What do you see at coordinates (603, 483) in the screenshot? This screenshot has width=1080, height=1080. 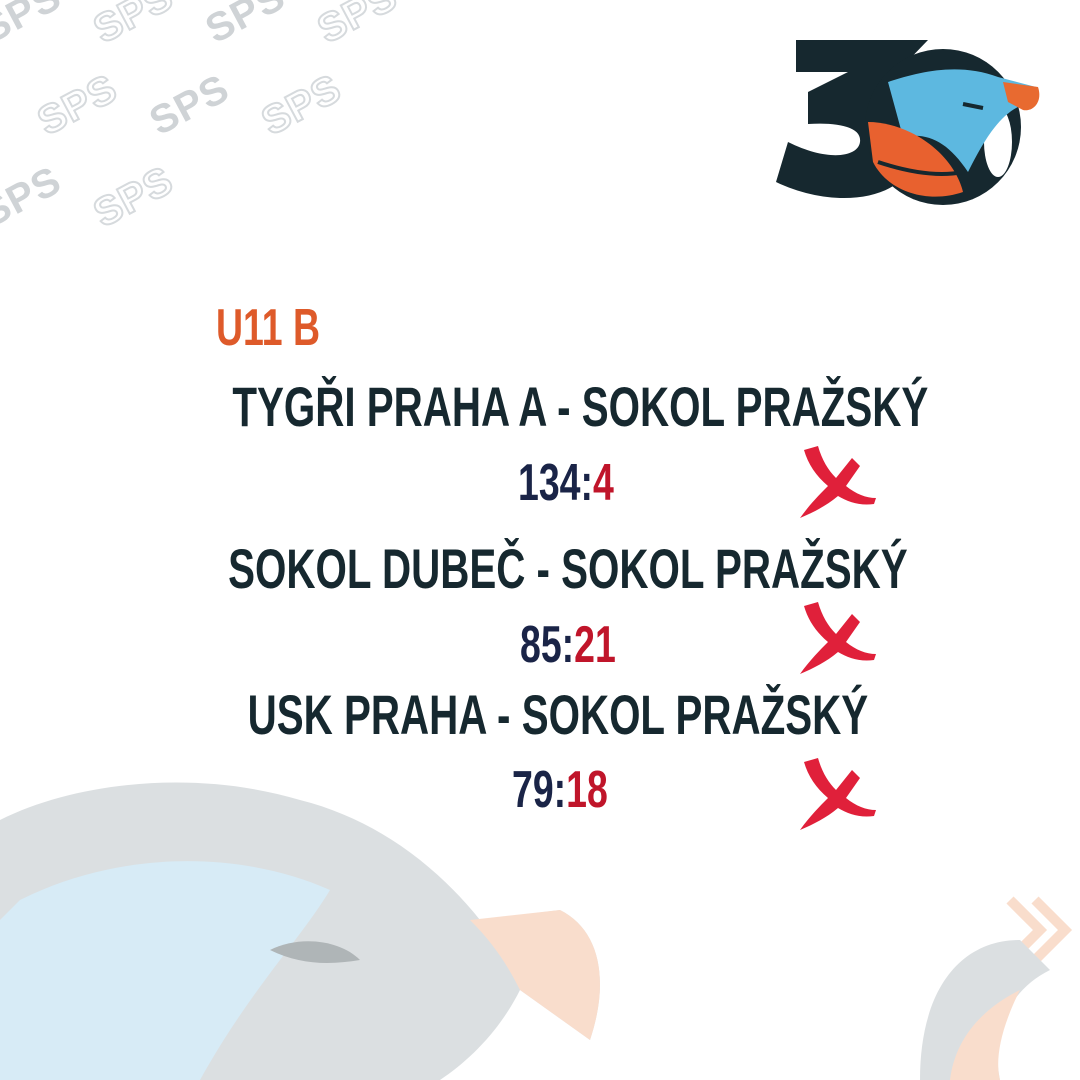 I see `away-score: 4` at bounding box center [603, 483].